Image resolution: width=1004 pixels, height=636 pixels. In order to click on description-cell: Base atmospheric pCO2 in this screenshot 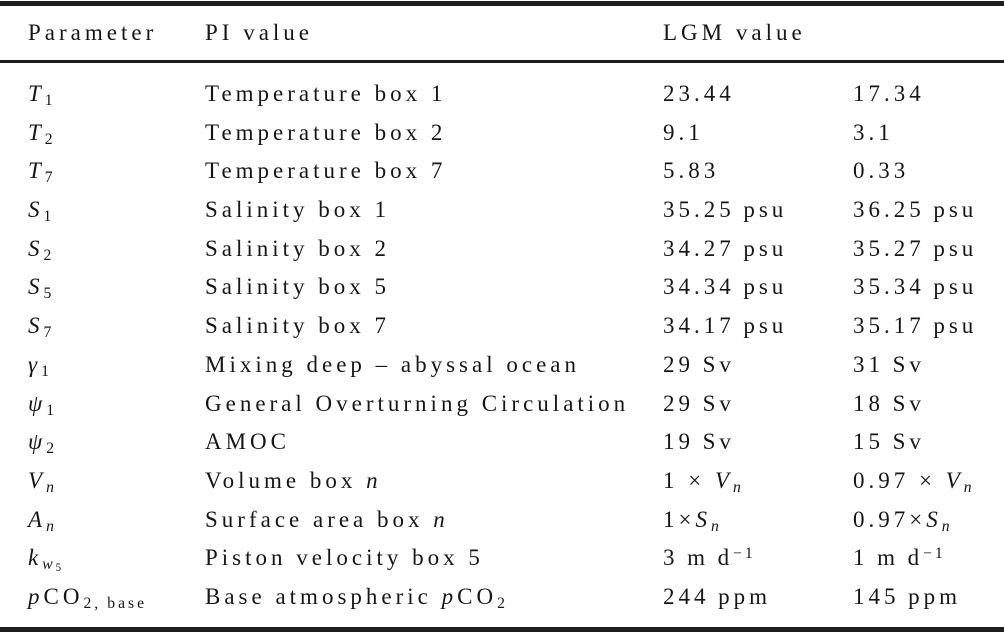, I will do `click(356, 597)`.